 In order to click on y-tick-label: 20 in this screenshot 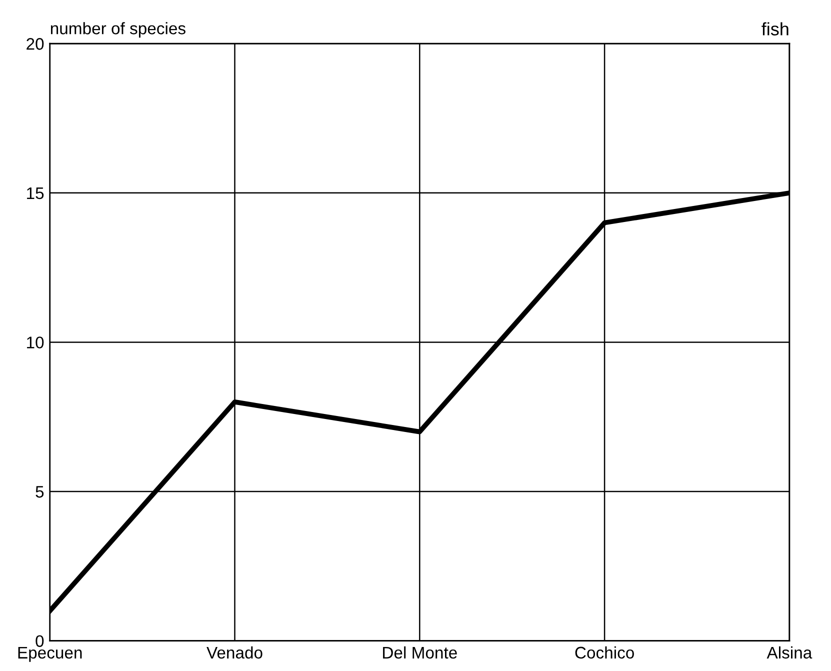, I will do `click(35, 44)`.